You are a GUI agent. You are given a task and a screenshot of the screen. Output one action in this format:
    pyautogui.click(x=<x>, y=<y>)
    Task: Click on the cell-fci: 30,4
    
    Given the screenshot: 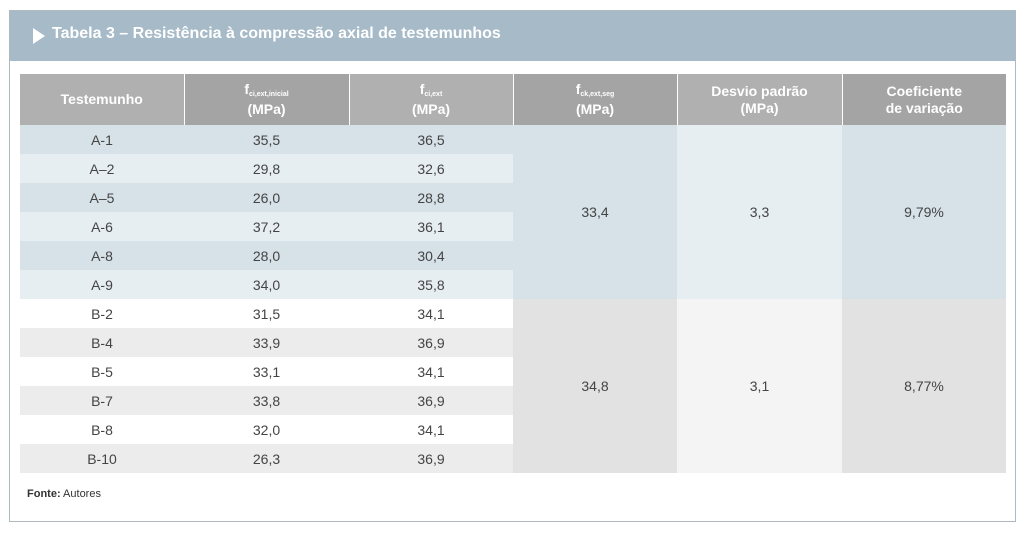 What is the action you would take?
    pyautogui.click(x=431, y=255)
    